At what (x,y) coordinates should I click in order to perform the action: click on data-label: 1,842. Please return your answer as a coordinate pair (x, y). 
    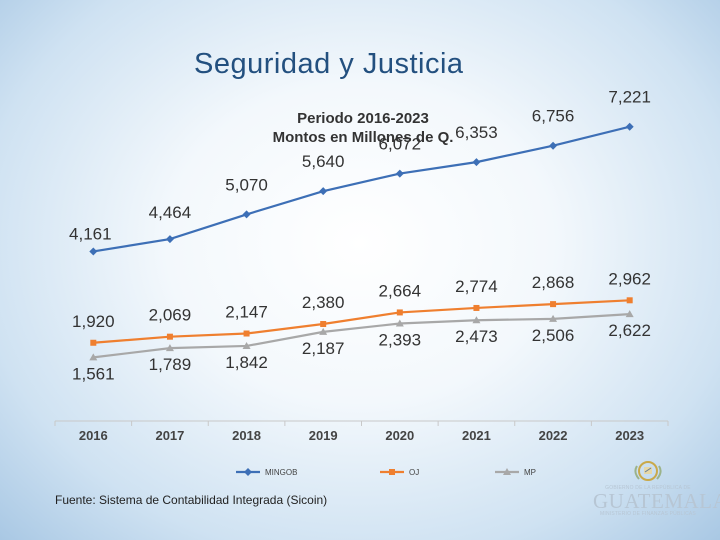
    Looking at the image, I should click on (246, 362).